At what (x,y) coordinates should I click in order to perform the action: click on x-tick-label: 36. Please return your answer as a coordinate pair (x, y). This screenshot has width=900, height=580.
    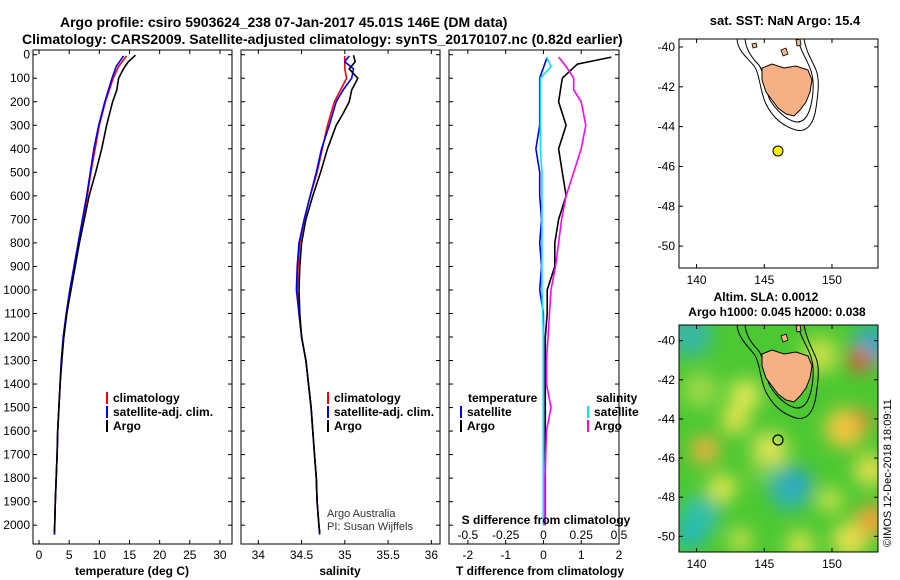
    Looking at the image, I should click on (432, 555).